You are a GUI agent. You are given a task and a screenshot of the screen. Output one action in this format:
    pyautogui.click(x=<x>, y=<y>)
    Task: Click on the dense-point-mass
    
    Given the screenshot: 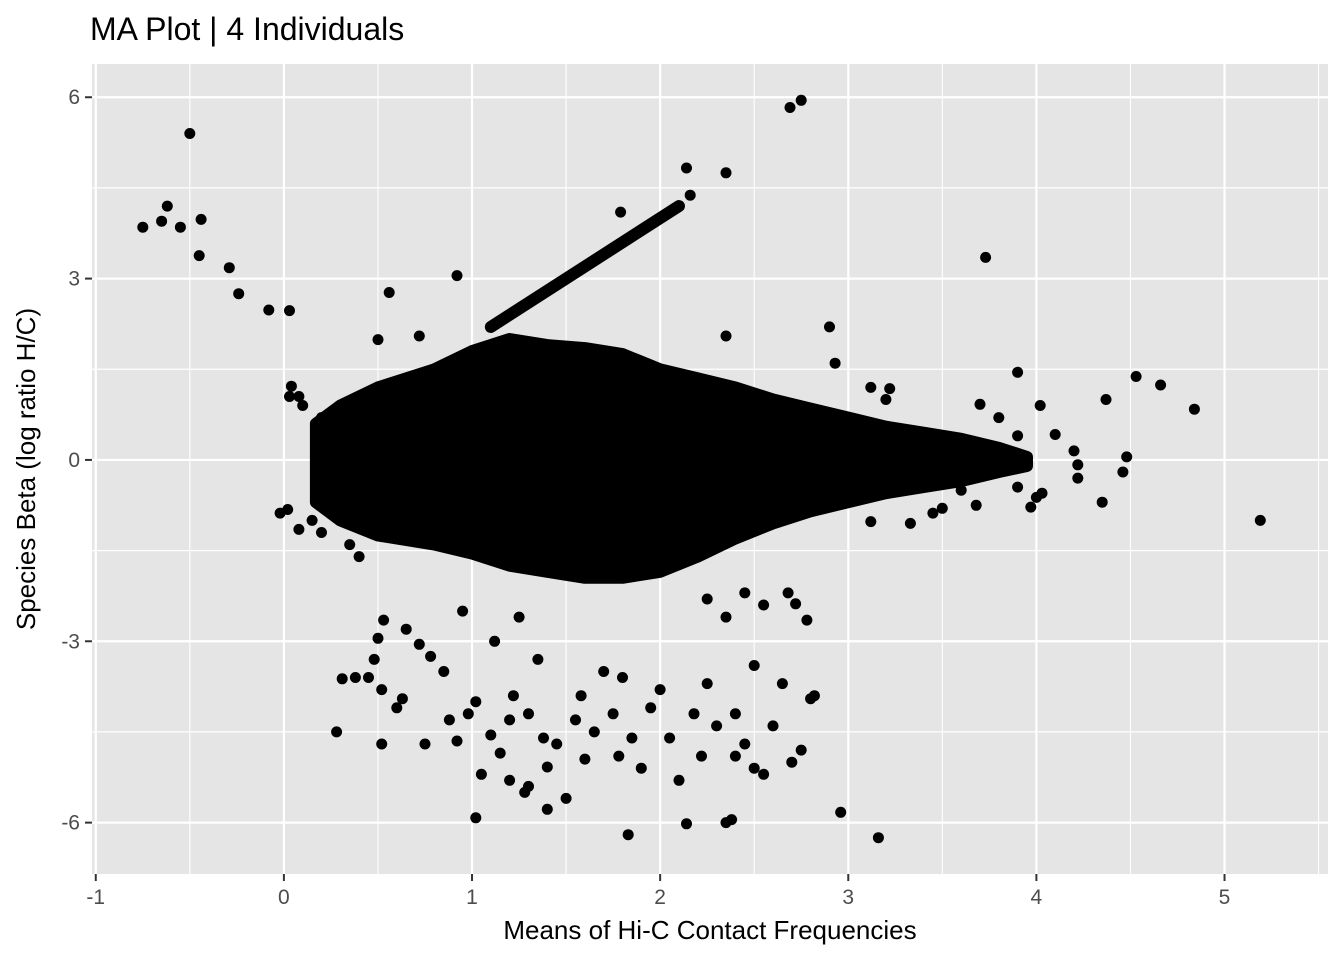 What is the action you would take?
    pyautogui.click(x=671, y=458)
    